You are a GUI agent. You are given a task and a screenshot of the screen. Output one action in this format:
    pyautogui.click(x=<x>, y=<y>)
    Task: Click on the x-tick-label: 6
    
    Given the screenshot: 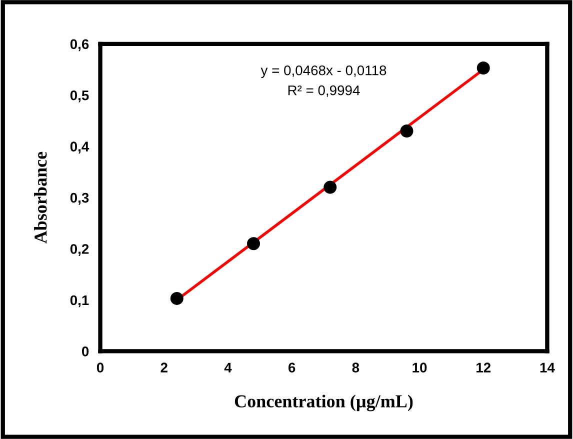 What is the action you would take?
    pyautogui.click(x=292, y=367)
    